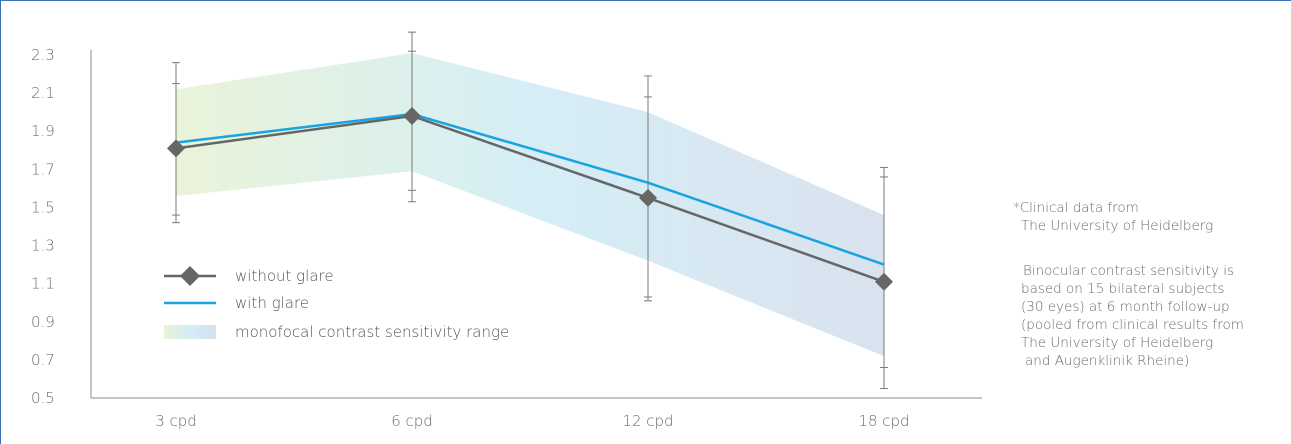 Image resolution: width=1291 pixels, height=444 pixels. I want to click on y-tick-label: 0.7, so click(43, 360).